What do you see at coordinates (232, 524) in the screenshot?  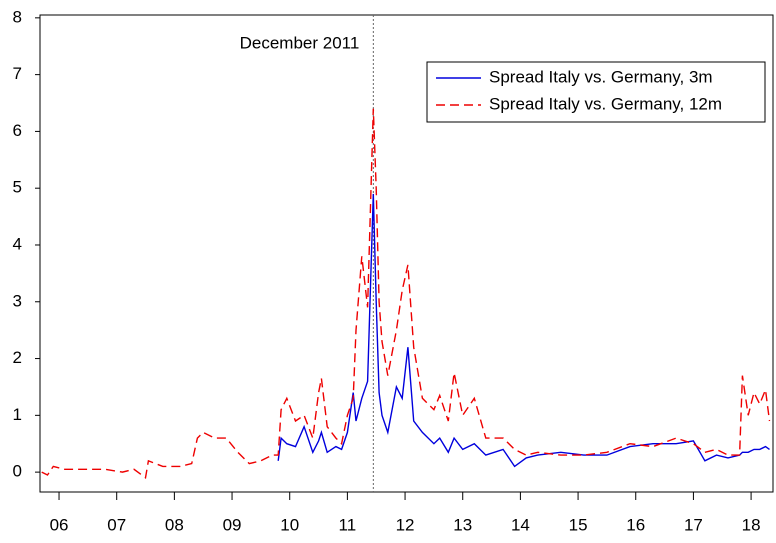 I see `x-tick-label: 09` at bounding box center [232, 524].